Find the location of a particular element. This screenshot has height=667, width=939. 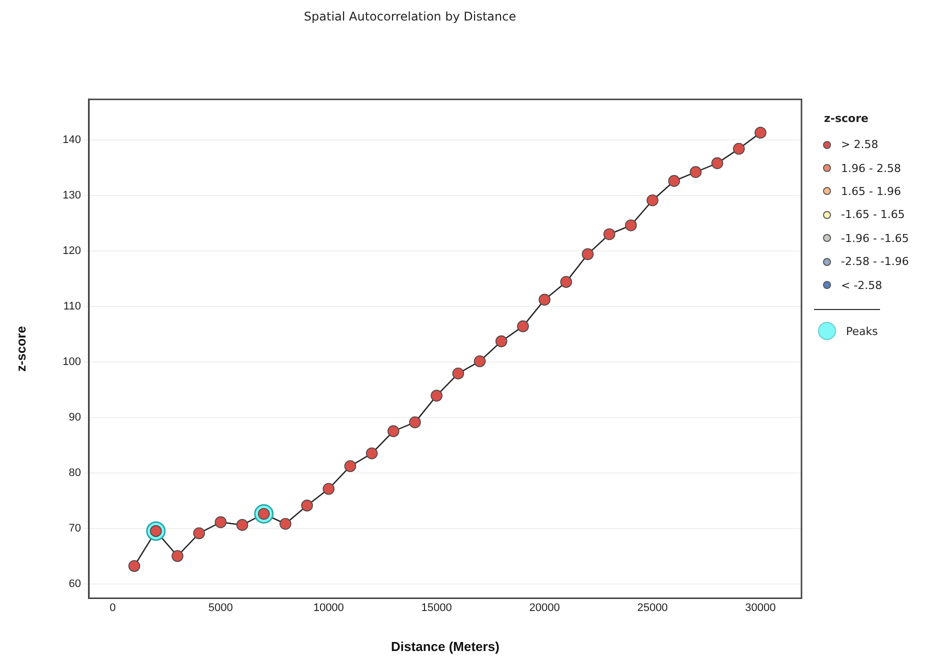

legend-label: -2.58 - -1.96 is located at coordinates (875, 261).